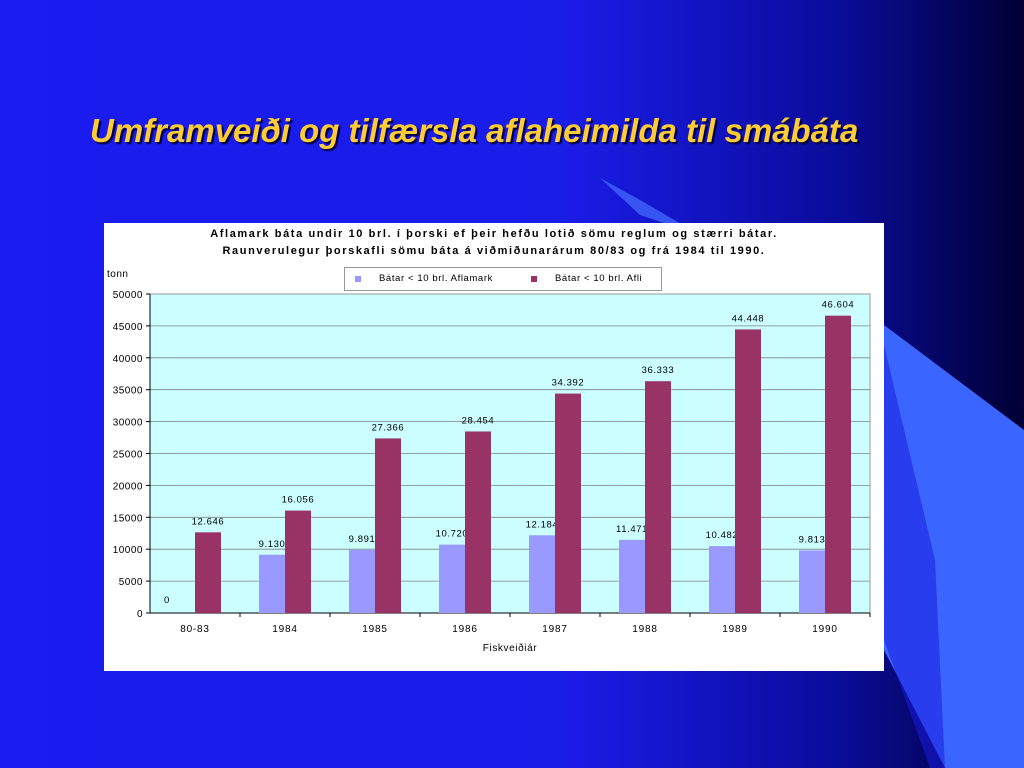 The height and width of the screenshot is (768, 1024). I want to click on y-tick-label: 45000, so click(128, 327).